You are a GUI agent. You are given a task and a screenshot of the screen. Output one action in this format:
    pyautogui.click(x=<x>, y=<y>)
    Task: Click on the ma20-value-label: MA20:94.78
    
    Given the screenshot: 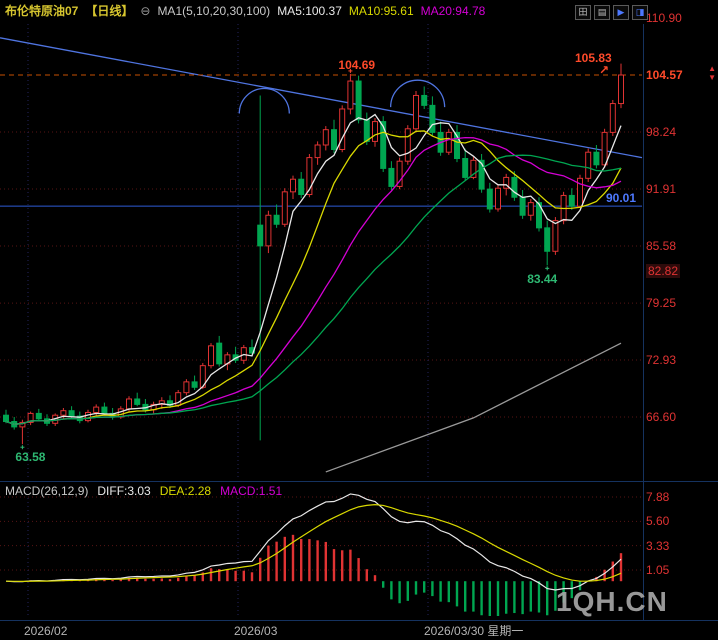 What is the action you would take?
    pyautogui.click(x=453, y=11)
    